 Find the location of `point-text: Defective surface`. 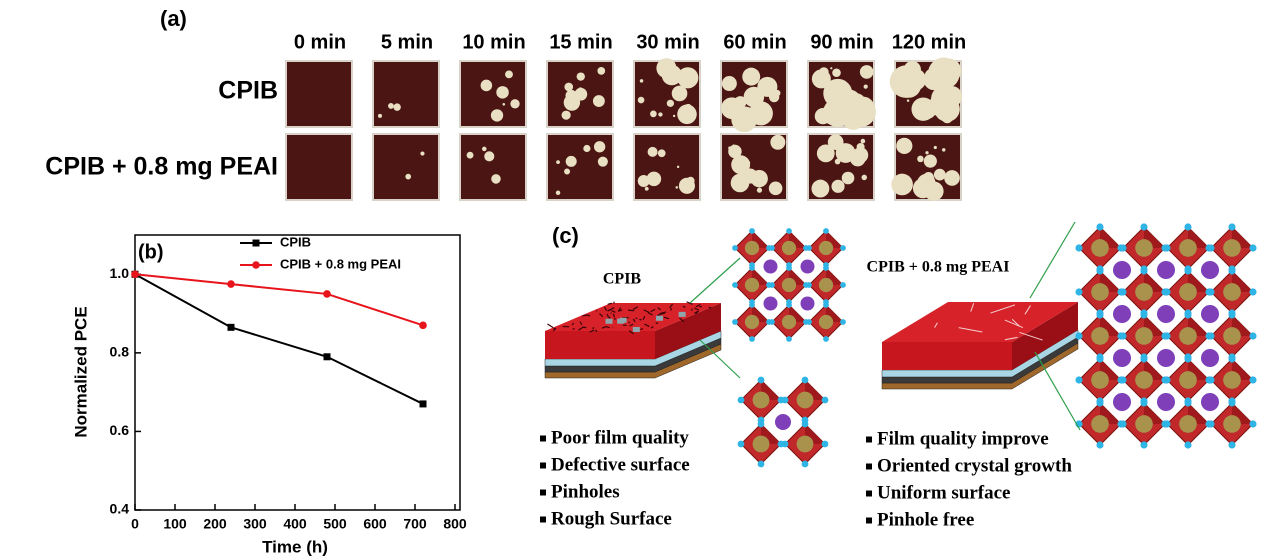

point-text: Defective surface is located at coordinates (620, 464).